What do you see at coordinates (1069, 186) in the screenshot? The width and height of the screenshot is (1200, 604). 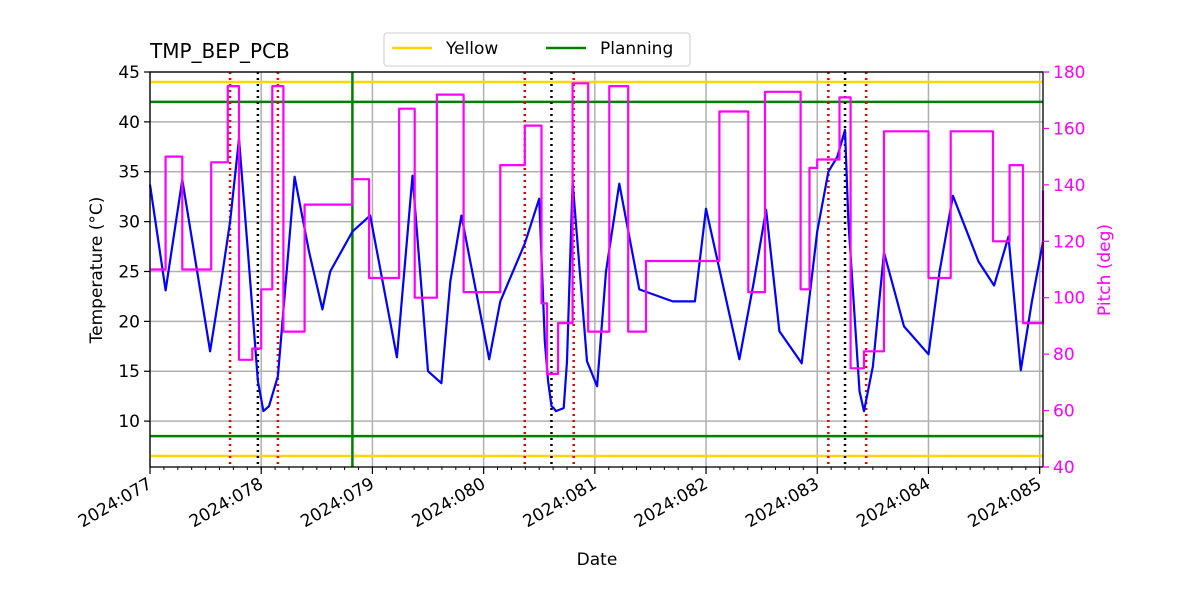 I see `y2-tick-label: 140` at bounding box center [1069, 186].